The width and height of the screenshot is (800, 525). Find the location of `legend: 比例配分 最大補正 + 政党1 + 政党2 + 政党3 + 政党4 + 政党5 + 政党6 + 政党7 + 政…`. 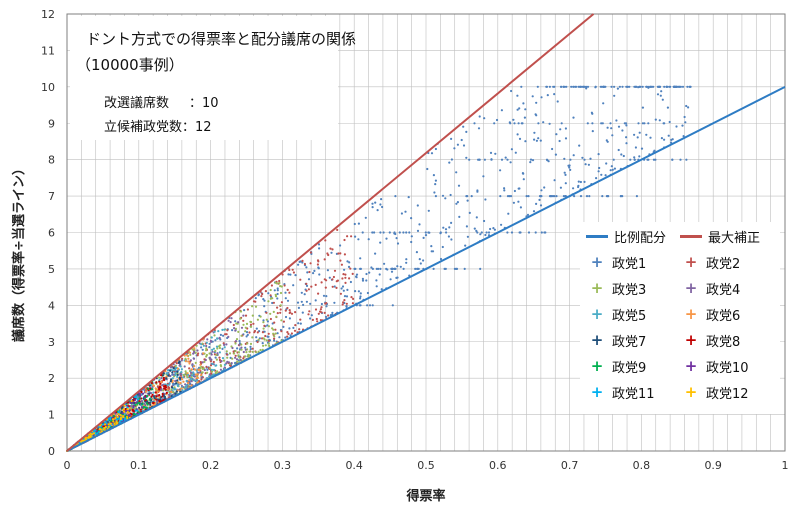

legend: 比例配分 最大補正 + 政党1 + 政党2 + 政党3 + 政党4 + 政党5 + 政党6 + 政党7 + 政… is located at coordinates (680, 318).